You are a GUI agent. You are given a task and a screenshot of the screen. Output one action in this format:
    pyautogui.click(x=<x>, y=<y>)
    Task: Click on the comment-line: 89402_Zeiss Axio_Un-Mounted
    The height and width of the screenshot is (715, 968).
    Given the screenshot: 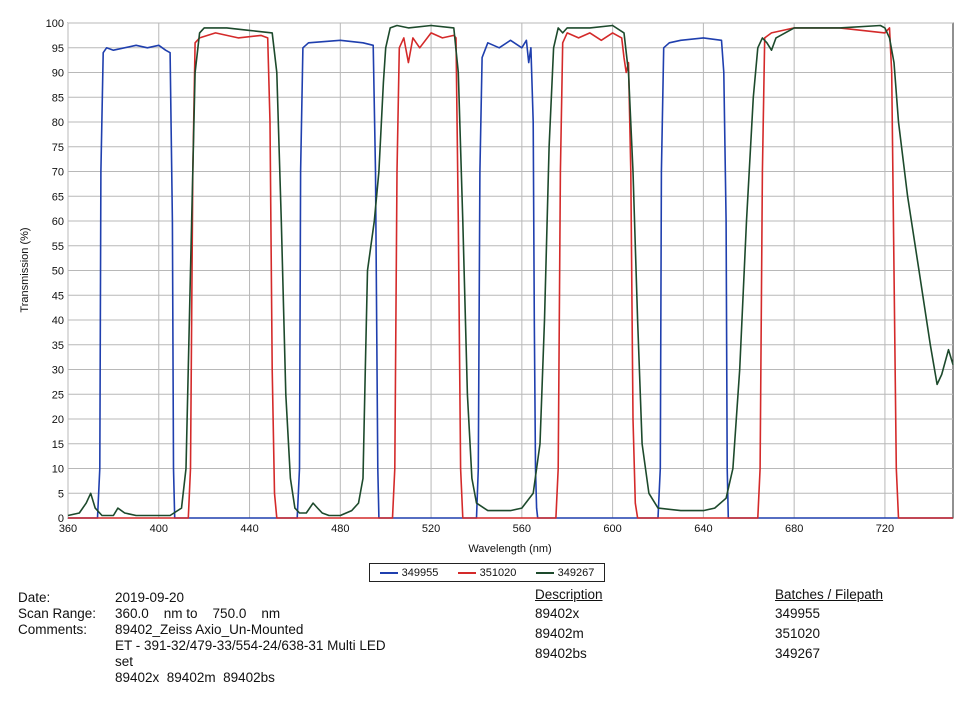 What is the action you would take?
    pyautogui.click(x=209, y=629)
    